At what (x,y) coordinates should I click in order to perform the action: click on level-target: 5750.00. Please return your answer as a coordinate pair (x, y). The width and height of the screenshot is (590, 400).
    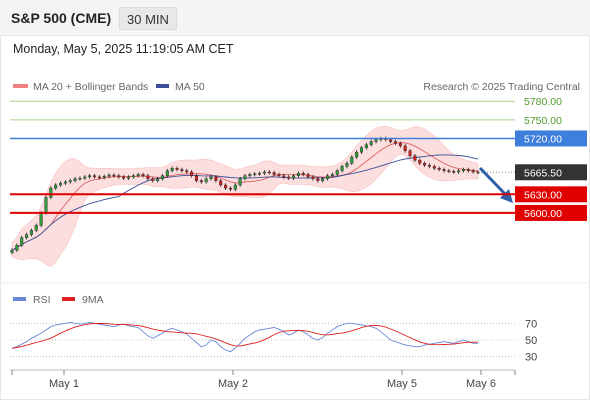
    Looking at the image, I should click on (286, 121).